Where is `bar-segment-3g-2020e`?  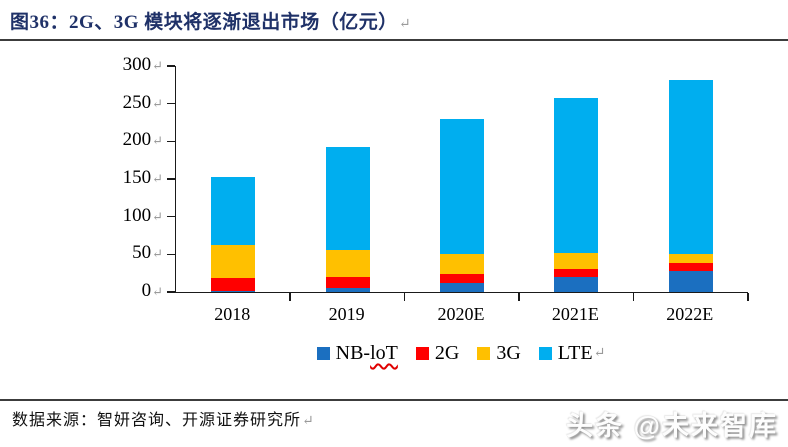 bar-segment-3g-2020e is located at coordinates (462, 263).